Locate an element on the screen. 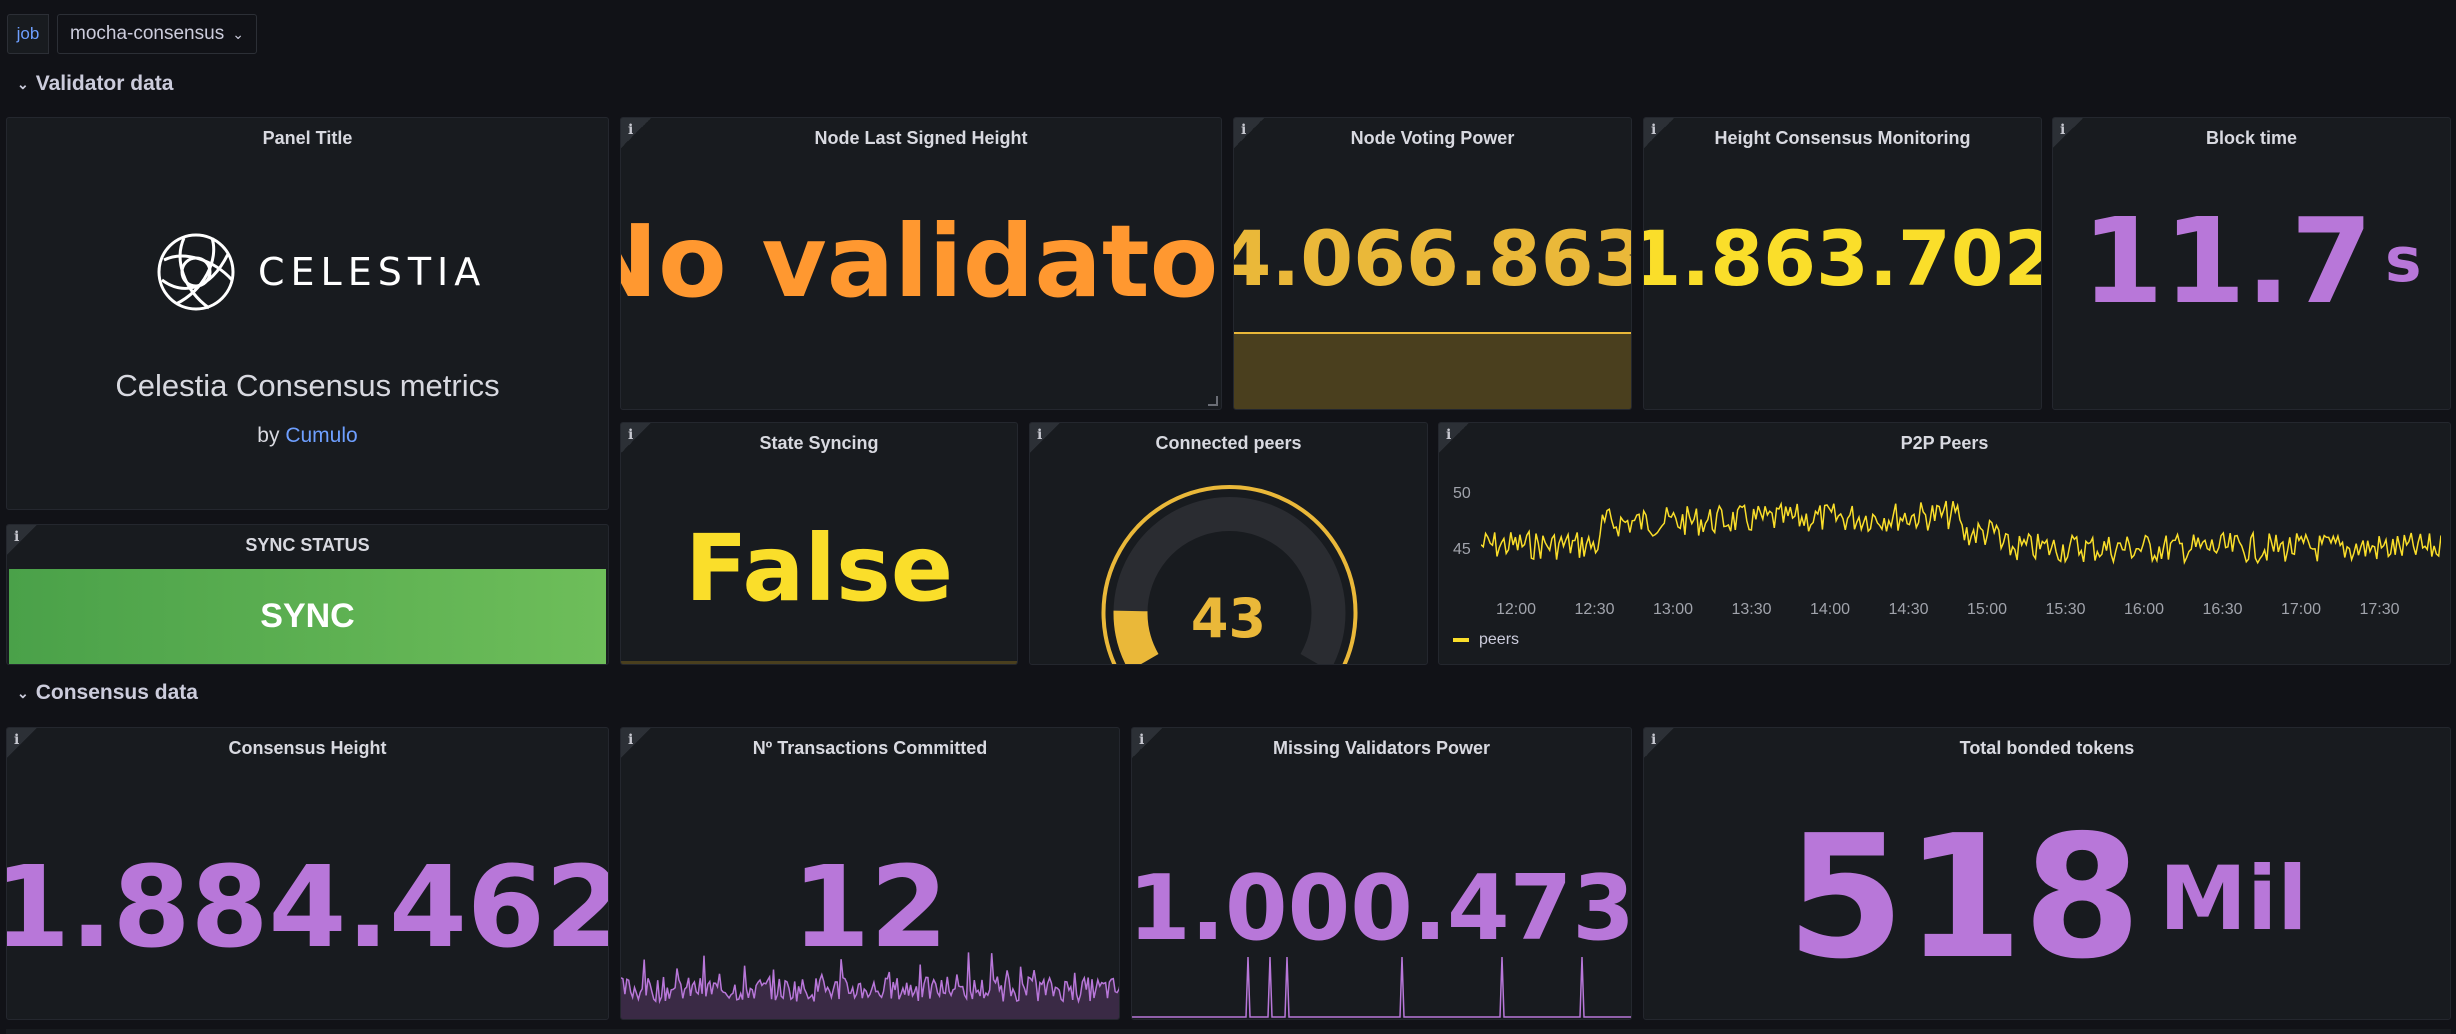  panel-sync-status: i SYNC STATUS SYNC is located at coordinates (307, 594).